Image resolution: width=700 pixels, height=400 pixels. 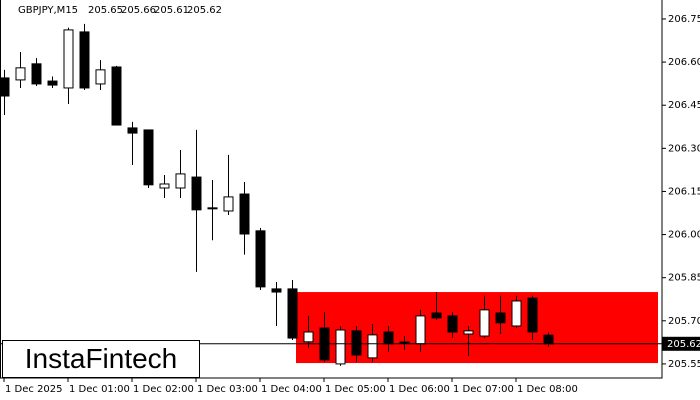 I want to click on x-tick-label: 1 Dec 08:00, so click(x=547, y=389).